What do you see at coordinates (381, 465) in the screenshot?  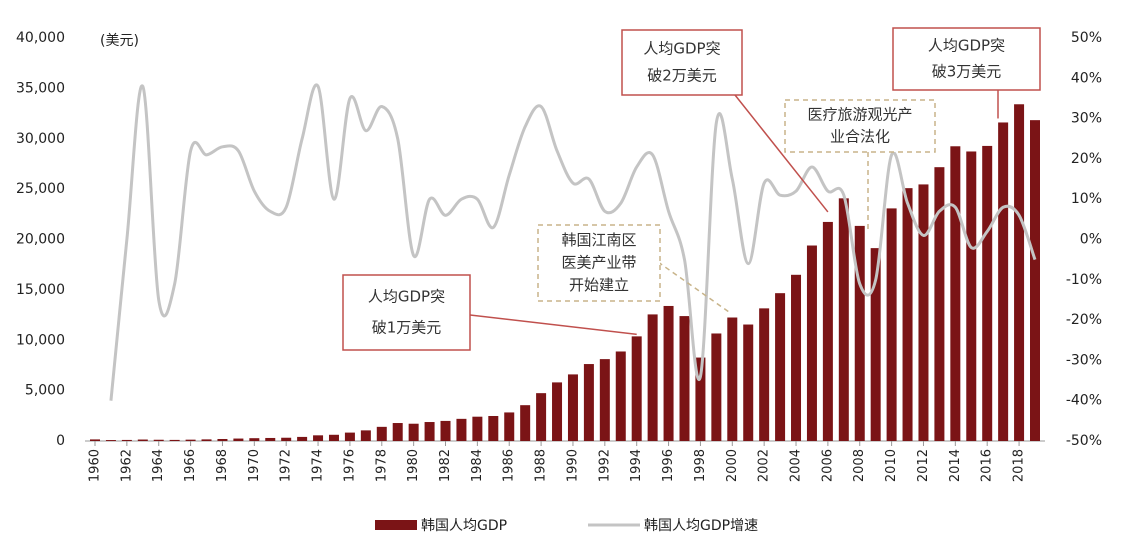 I see `x-tick-label: 1978` at bounding box center [381, 465].